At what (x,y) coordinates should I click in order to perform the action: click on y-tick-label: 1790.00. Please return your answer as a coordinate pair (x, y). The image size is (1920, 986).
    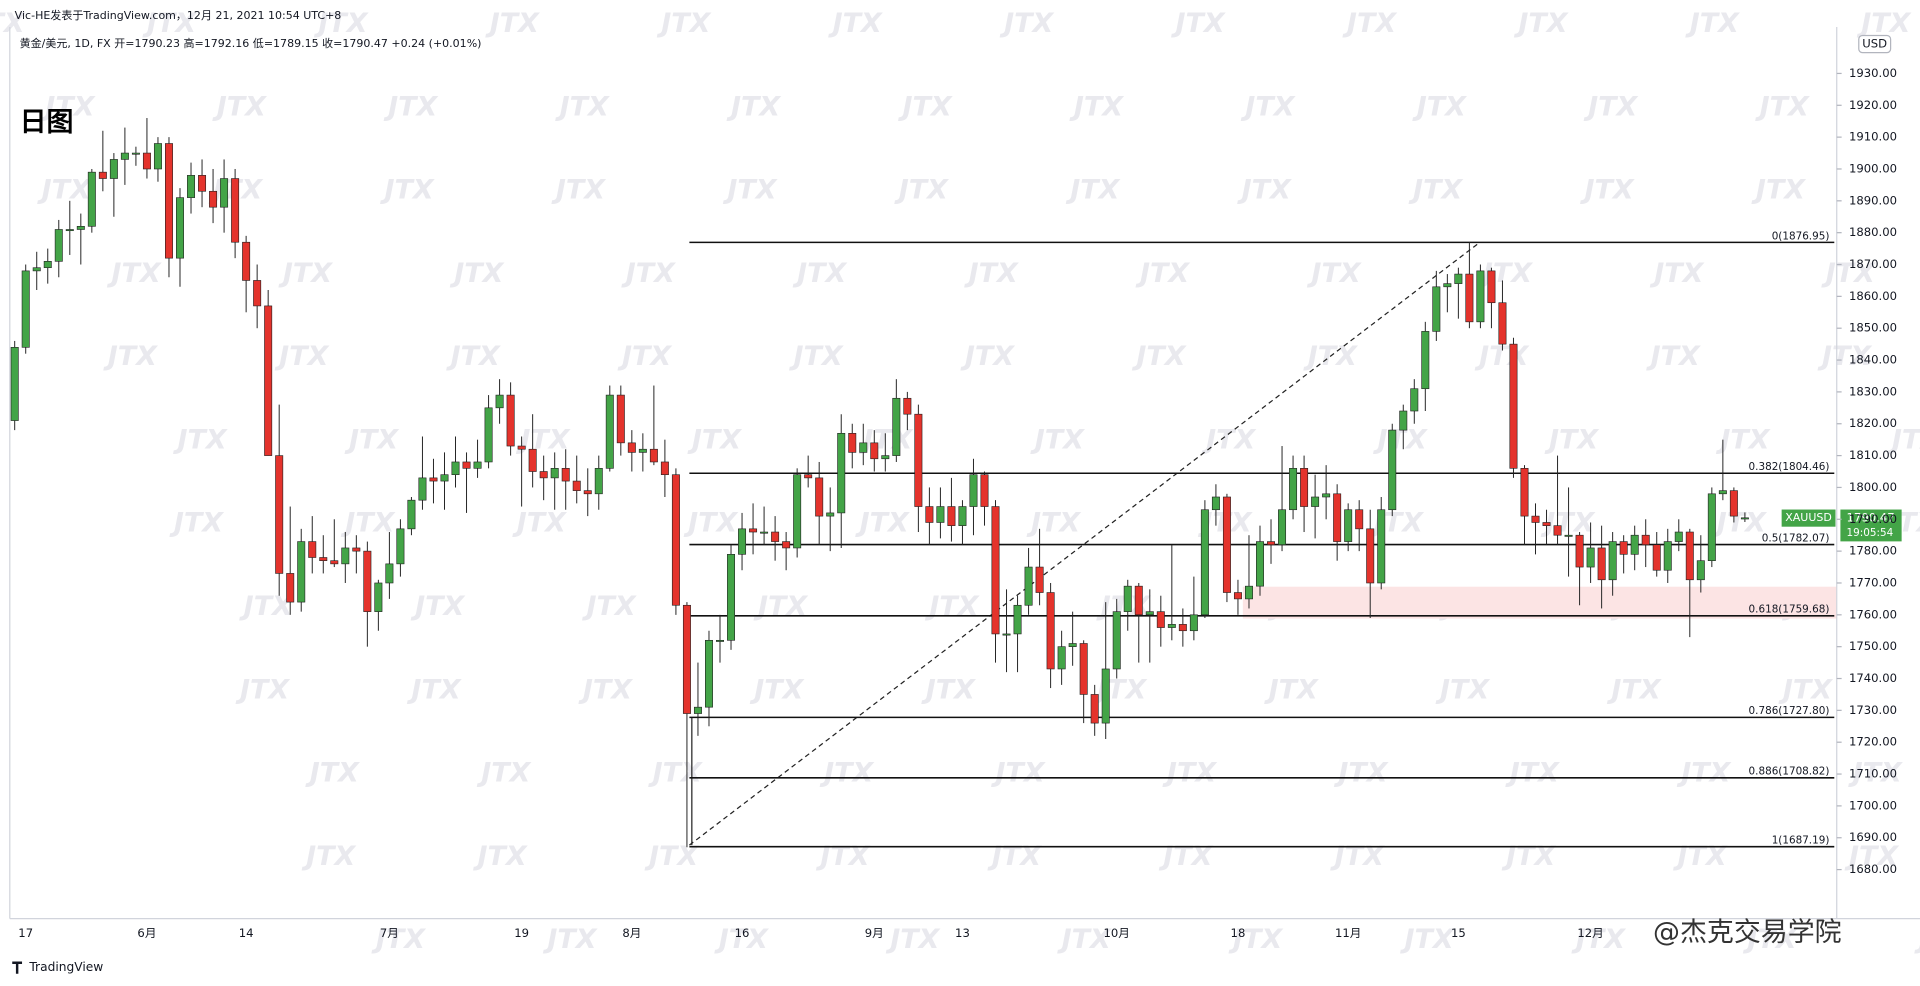
    Looking at the image, I should click on (1873, 519).